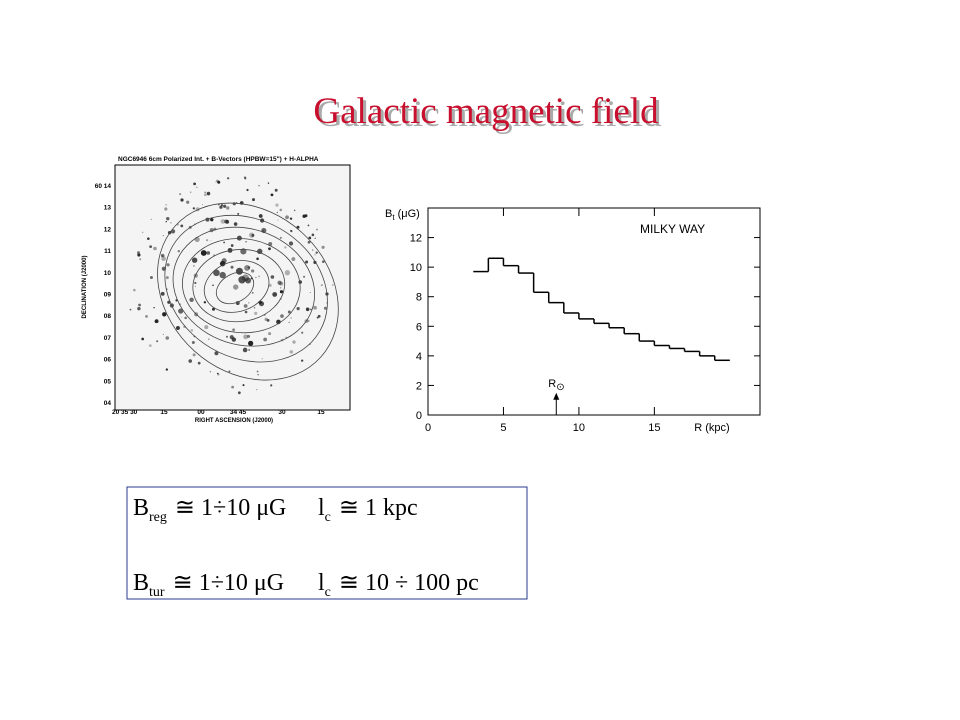 The height and width of the screenshot is (720, 960). Describe the element at coordinates (416, 239) in the screenshot. I see `y-tick-label: 12` at that location.